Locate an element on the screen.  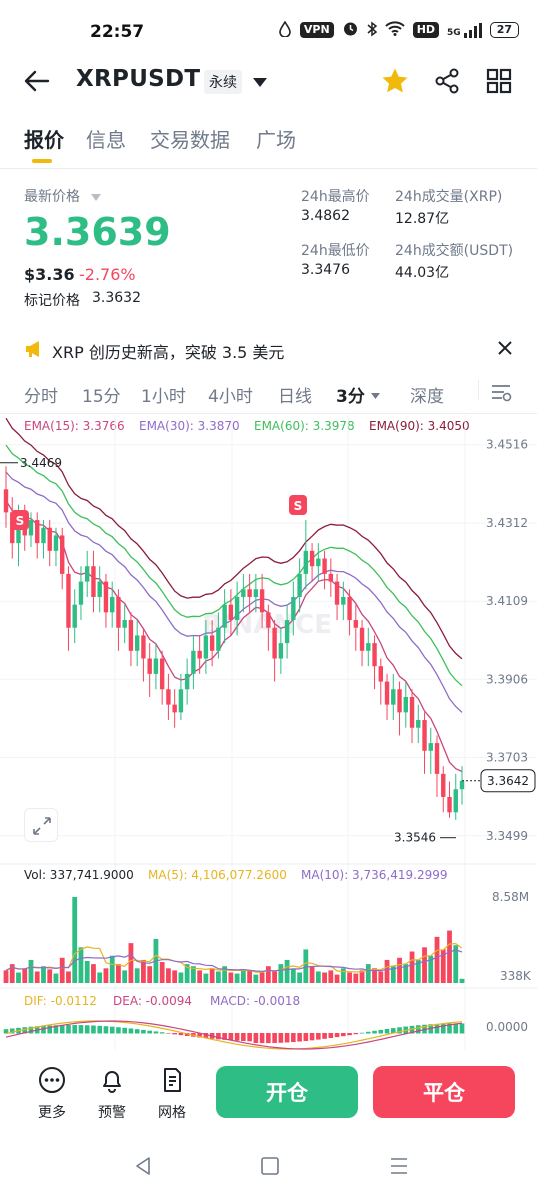
last-price-label: 最新价格 is located at coordinates (52, 197).